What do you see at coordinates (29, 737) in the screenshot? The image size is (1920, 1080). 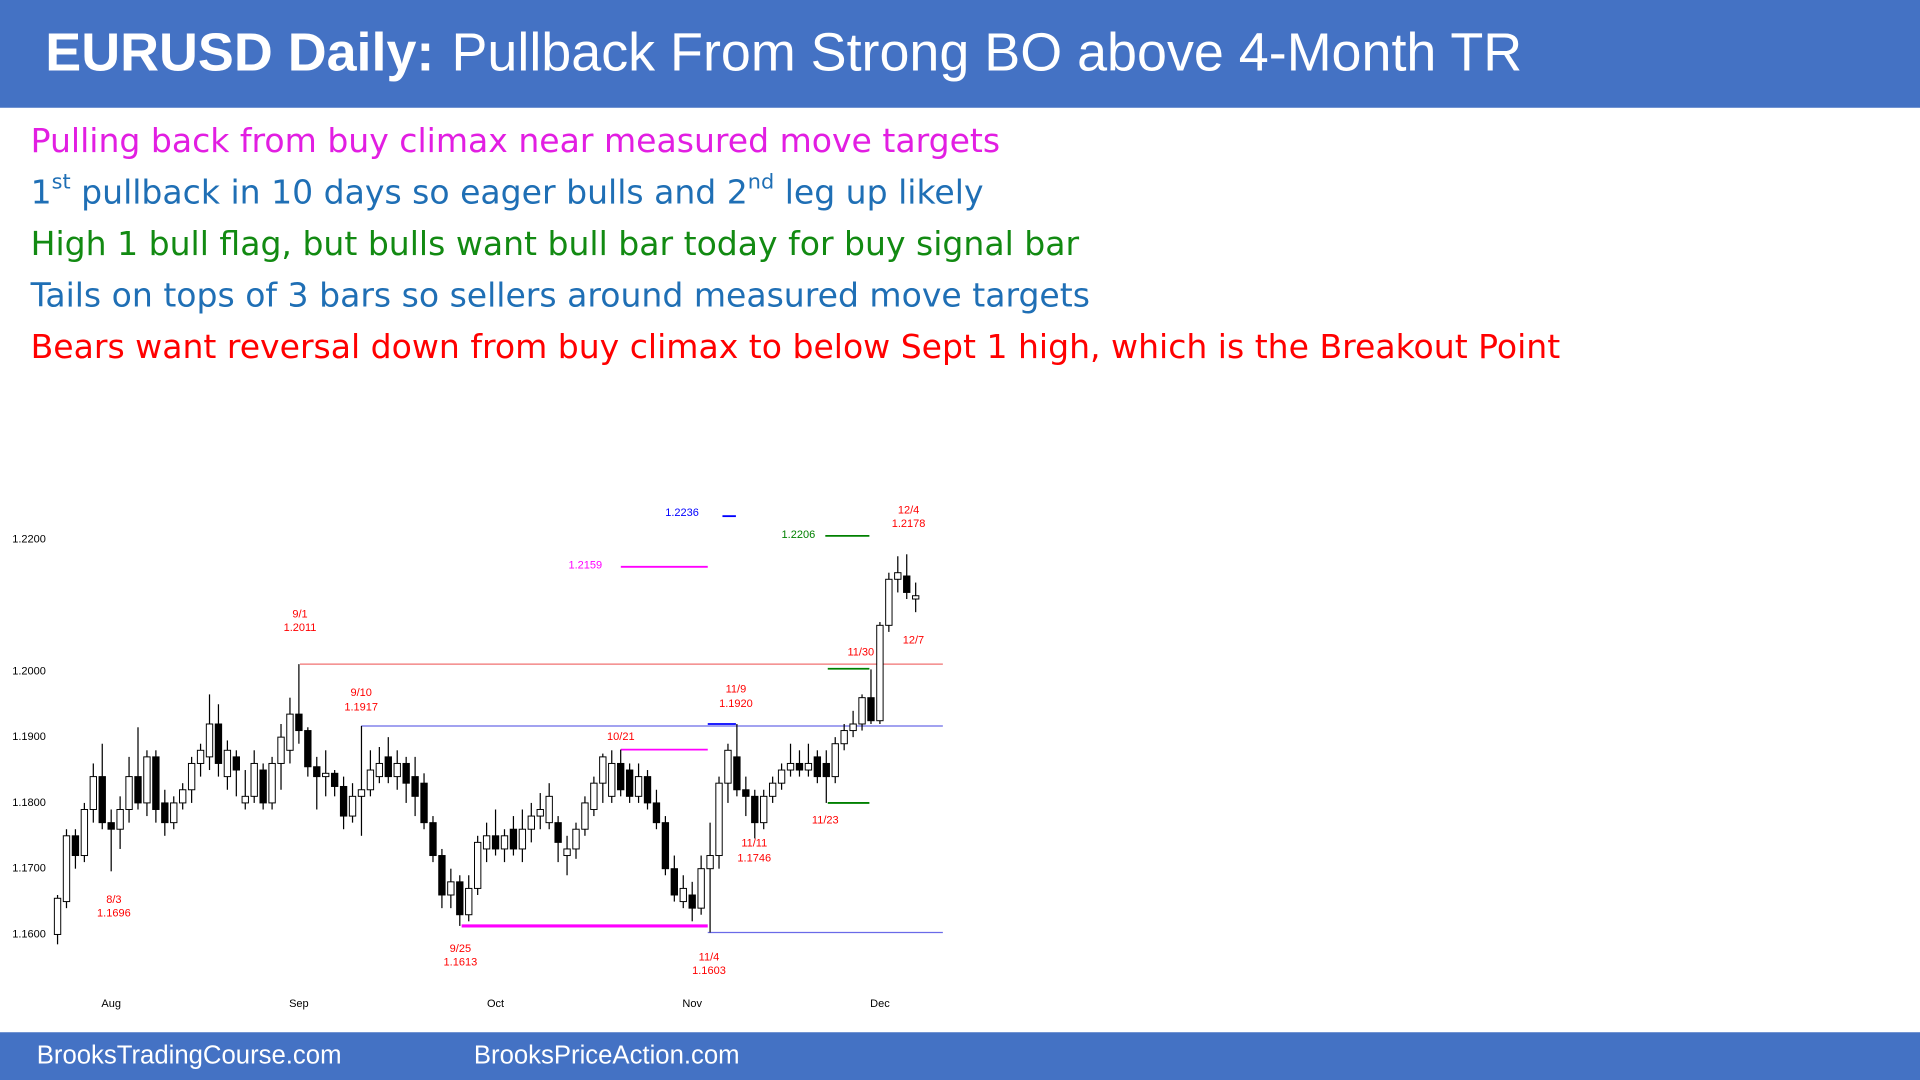 I see `y-tick-label: 1.1900` at bounding box center [29, 737].